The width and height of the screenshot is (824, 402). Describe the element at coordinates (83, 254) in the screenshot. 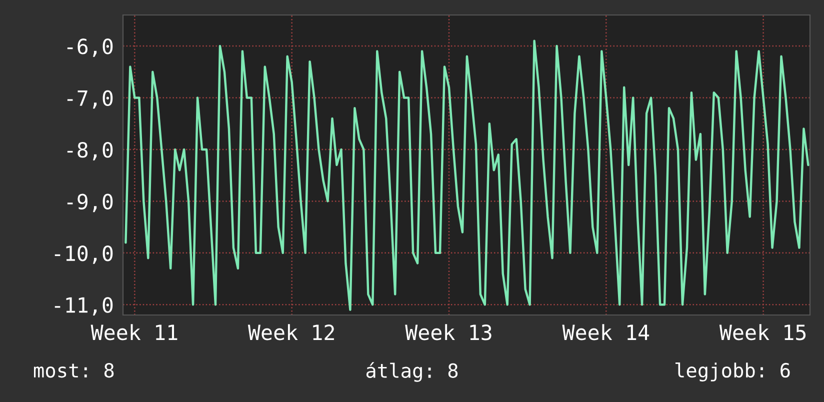

I see `y-tick-label: -10,0` at that location.